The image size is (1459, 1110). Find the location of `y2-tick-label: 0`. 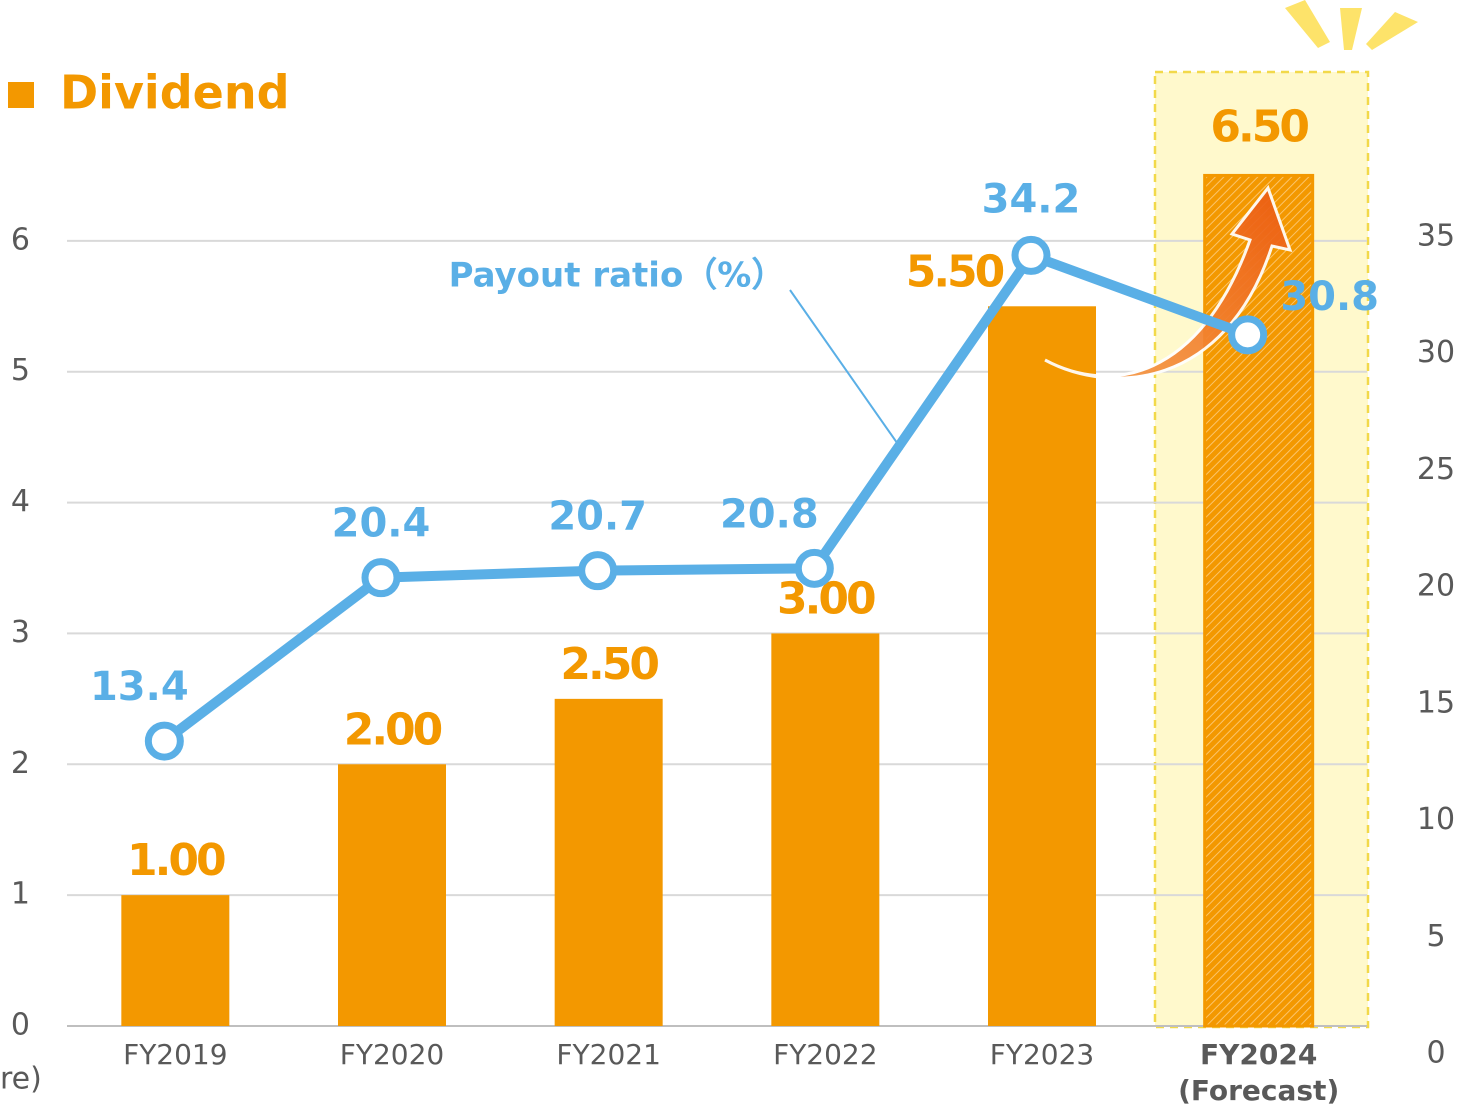

y2-tick-label: 0 is located at coordinates (1435, 1053).